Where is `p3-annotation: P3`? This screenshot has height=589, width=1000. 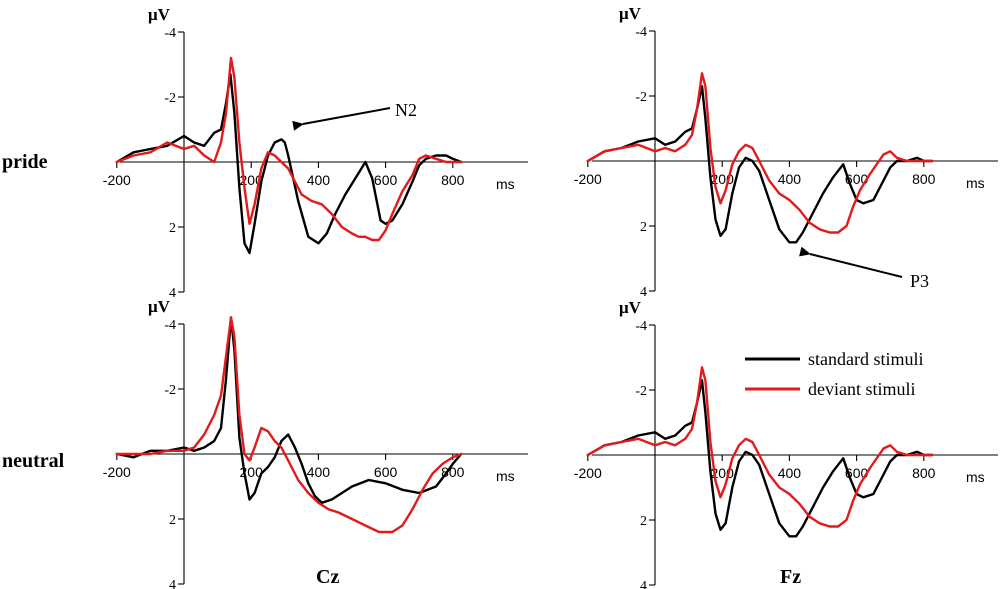
p3-annotation: P3 is located at coordinates (919, 281).